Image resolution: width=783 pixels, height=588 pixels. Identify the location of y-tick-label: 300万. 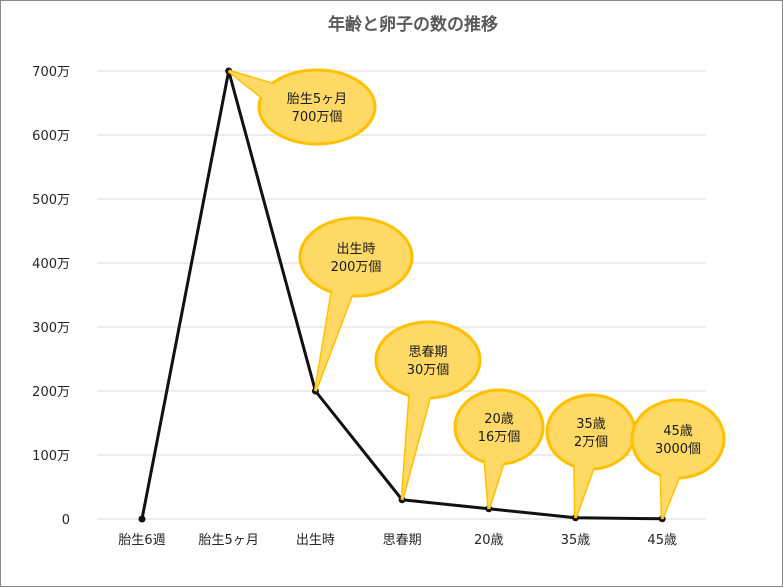
(51, 328).